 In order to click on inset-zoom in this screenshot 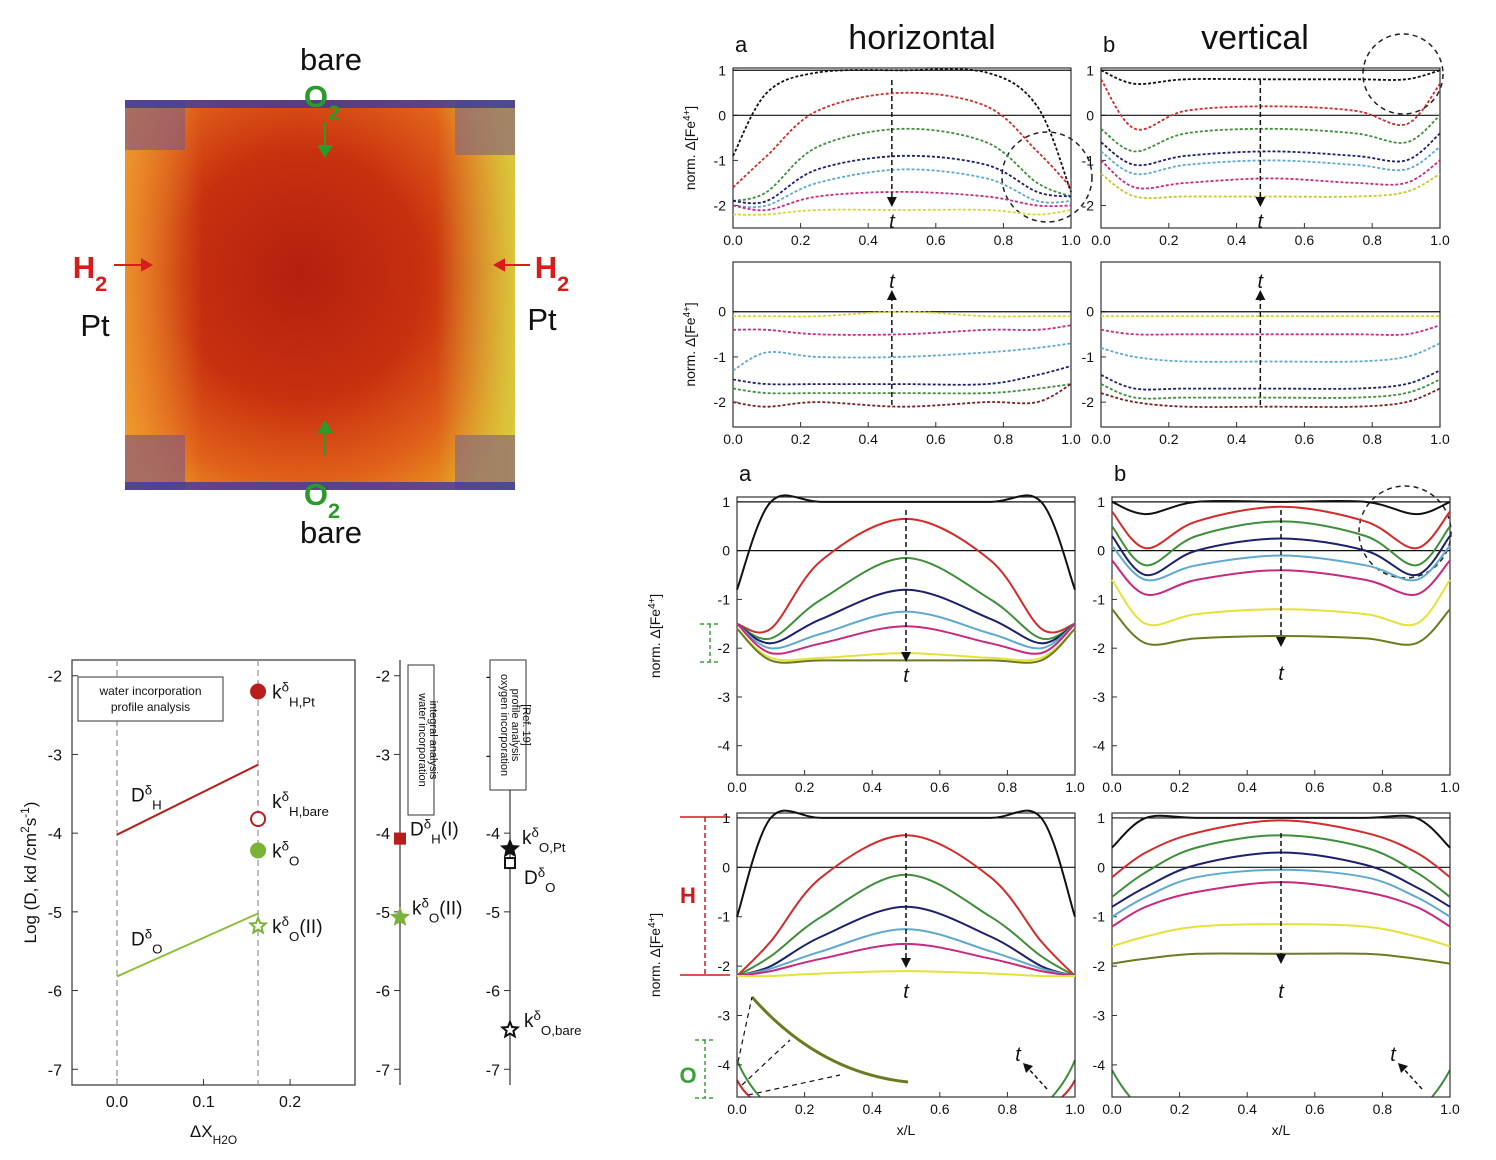, I will do `click(1093, 1047)`.